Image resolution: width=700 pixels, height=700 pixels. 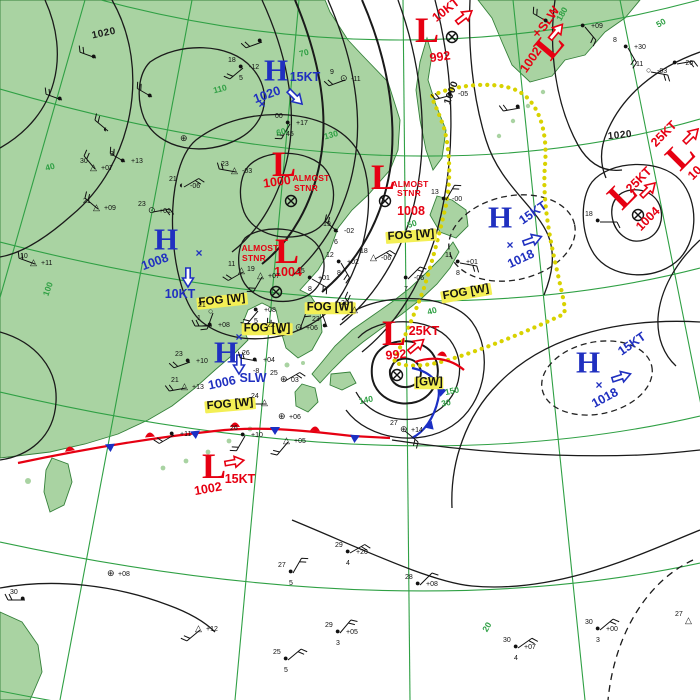 I want to click on honshu-island, so click(x=385, y=312).